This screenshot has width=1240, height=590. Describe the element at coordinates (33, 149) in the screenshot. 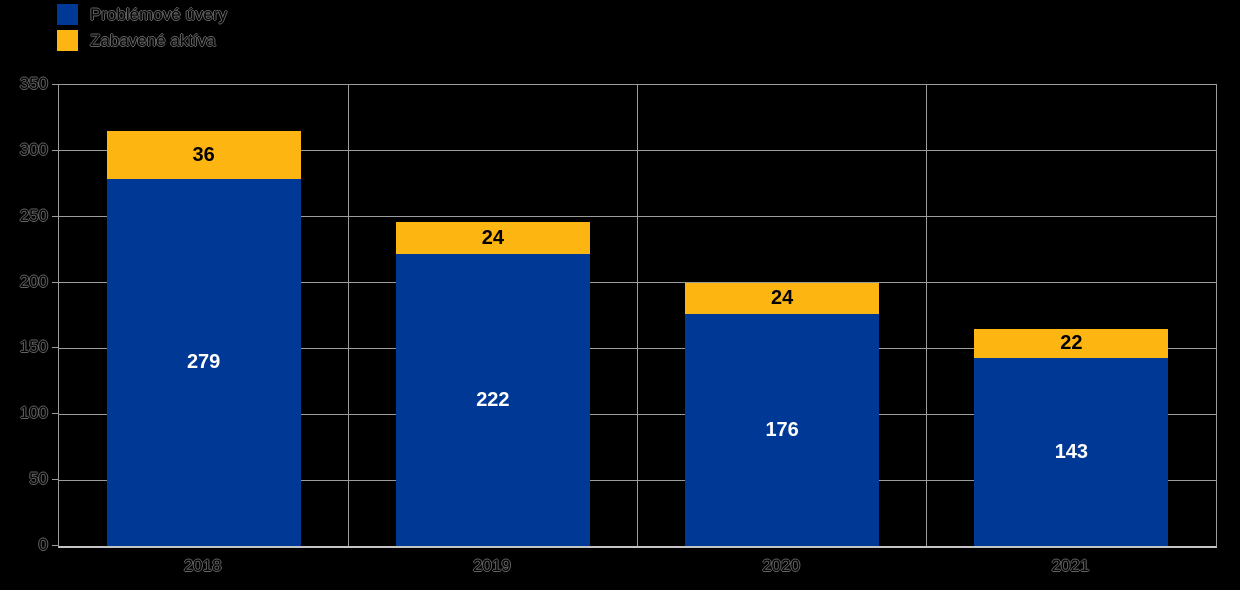

I see `y-tick-label: 300` at that location.